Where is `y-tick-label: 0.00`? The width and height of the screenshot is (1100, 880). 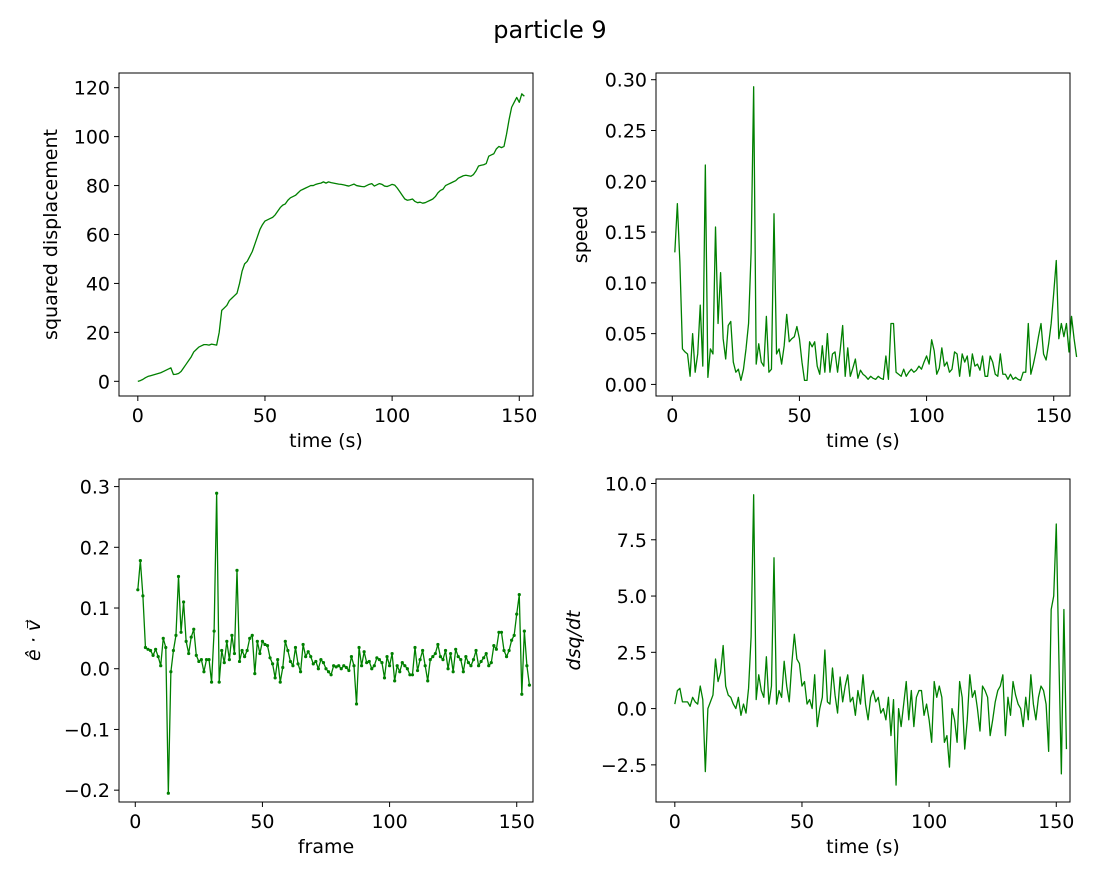
y-tick-label: 0.00 is located at coordinates (626, 385).